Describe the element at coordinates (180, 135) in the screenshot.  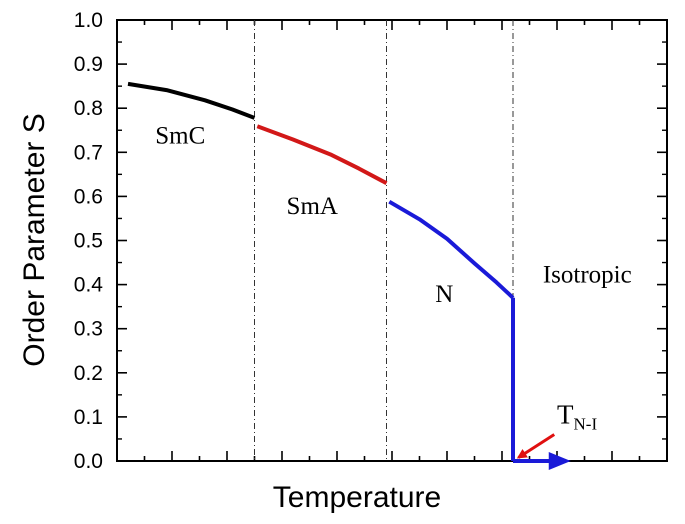
I see `region-label: SmC` at that location.